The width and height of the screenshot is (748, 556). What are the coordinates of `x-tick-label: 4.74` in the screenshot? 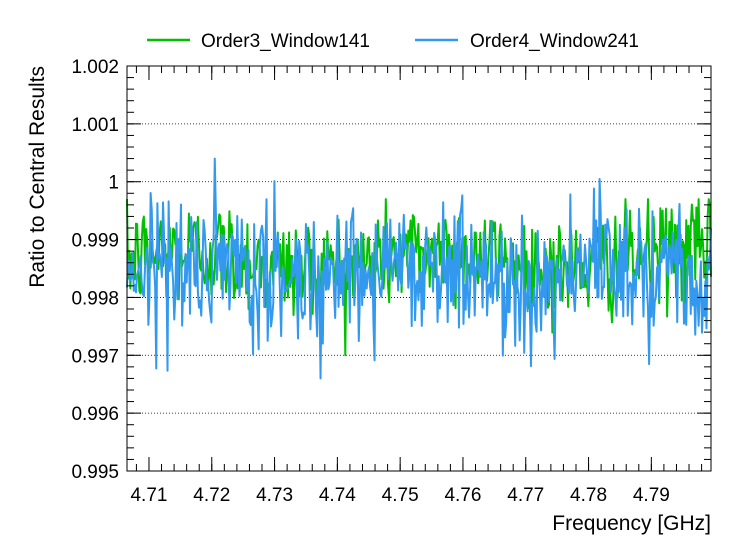 It's located at (337, 495).